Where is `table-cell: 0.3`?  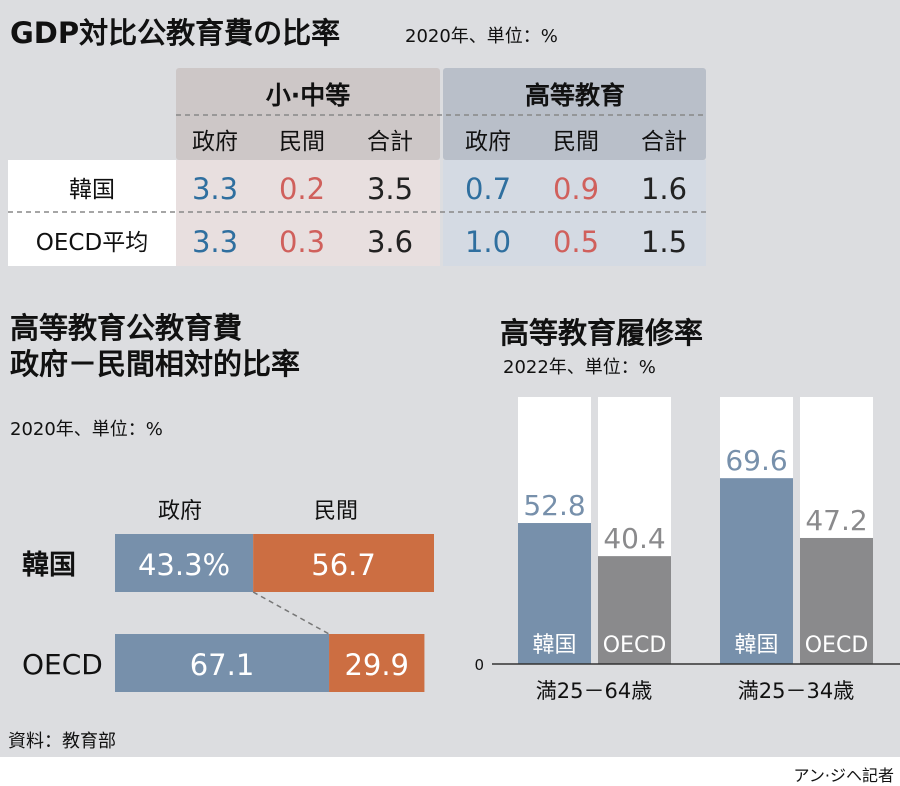 table-cell: 0.3 is located at coordinates (302, 242).